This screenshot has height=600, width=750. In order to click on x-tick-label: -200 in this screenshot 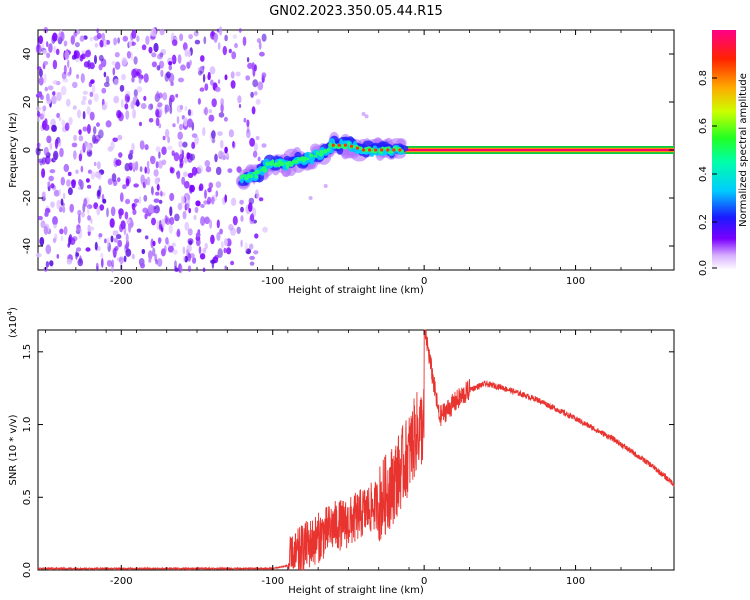, I will do `click(121, 581)`.